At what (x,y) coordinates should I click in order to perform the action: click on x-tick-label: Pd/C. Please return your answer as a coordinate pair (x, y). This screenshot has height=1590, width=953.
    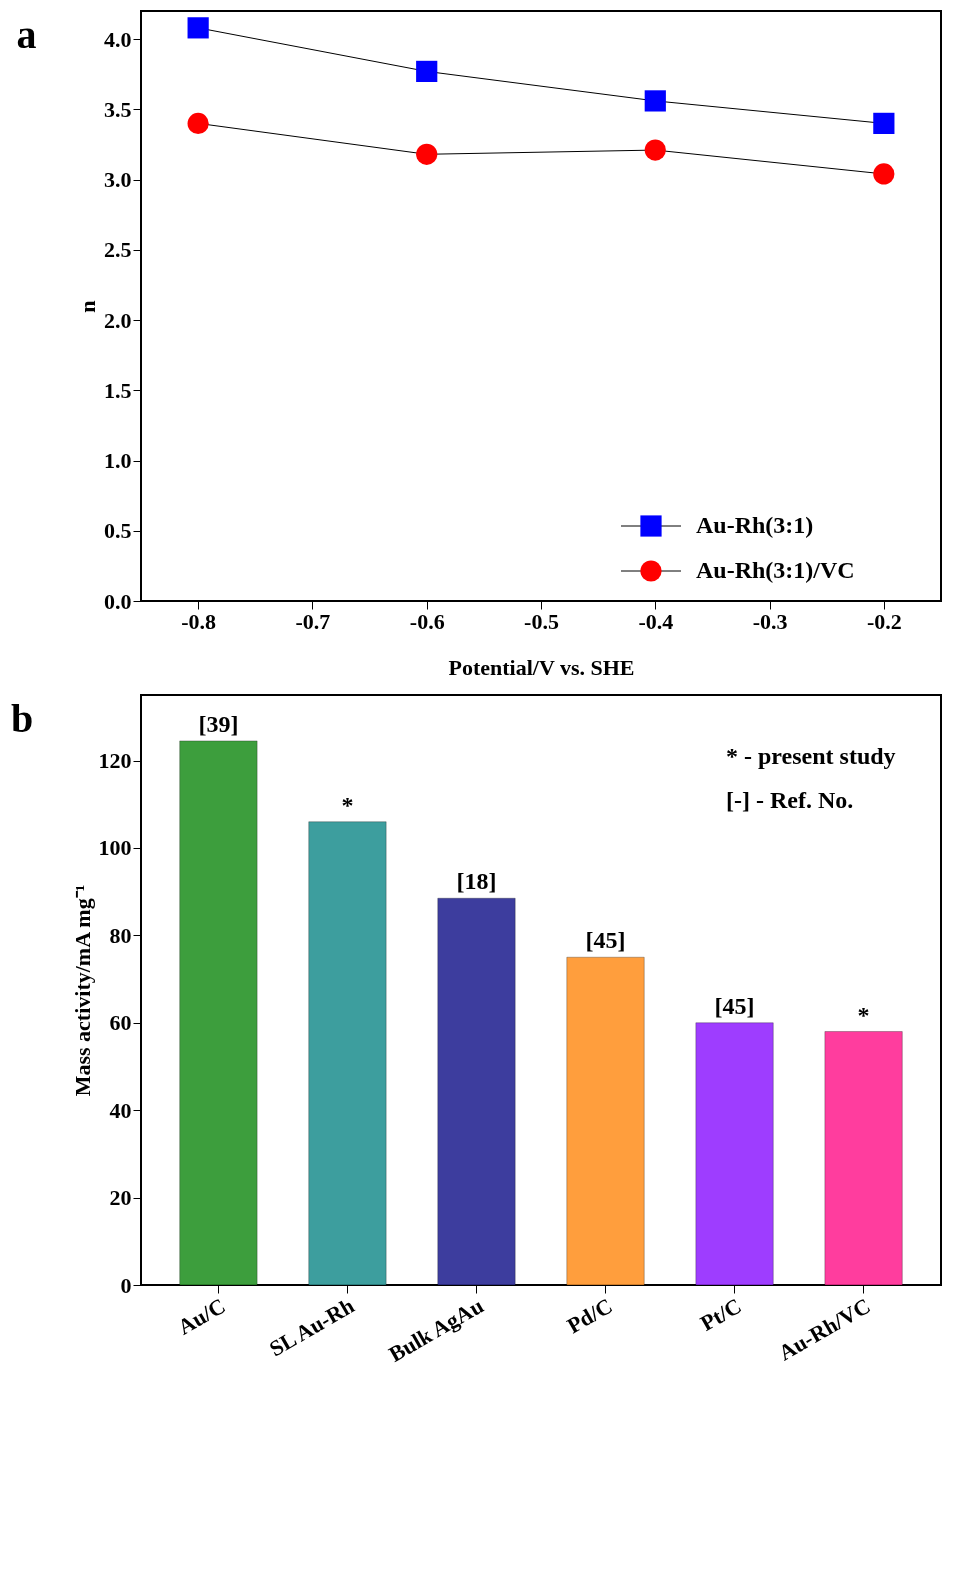
    Looking at the image, I should click on (589, 1315).